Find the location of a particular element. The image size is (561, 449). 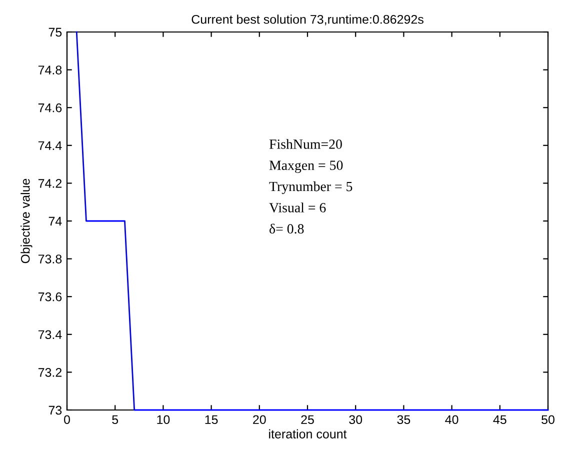

annotation: δ= 0.8 is located at coordinates (287, 229).